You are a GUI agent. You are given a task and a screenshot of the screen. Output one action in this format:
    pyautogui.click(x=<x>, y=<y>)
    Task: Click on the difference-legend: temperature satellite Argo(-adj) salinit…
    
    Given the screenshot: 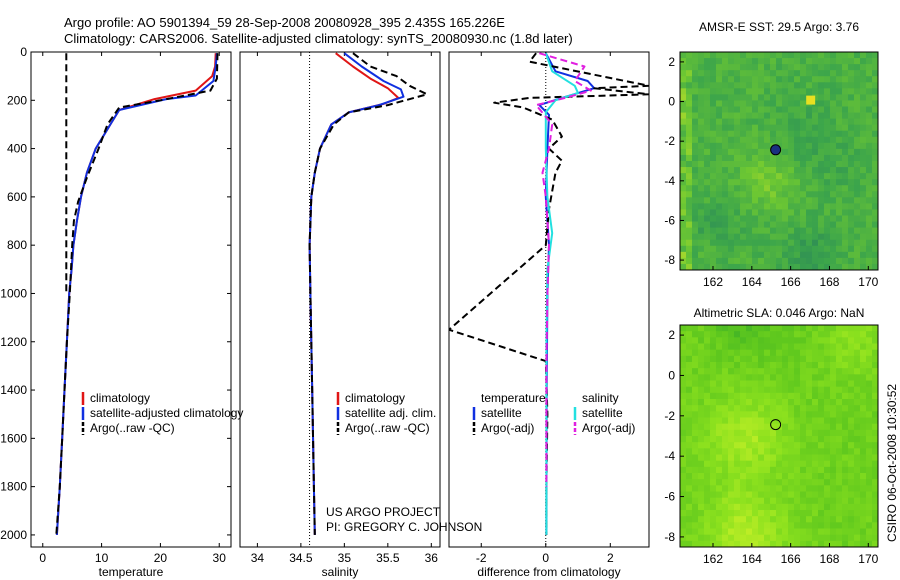 What is the action you would take?
    pyautogui.click(x=553, y=413)
    